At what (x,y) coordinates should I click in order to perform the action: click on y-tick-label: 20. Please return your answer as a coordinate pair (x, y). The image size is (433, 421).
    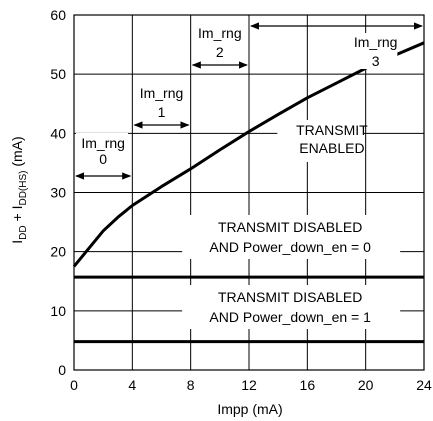
    Looking at the image, I should click on (58, 252).